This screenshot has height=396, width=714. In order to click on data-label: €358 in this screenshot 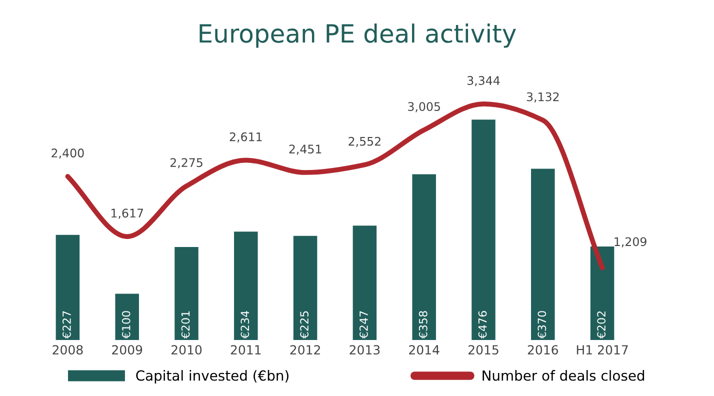, I will do `click(423, 325)`.